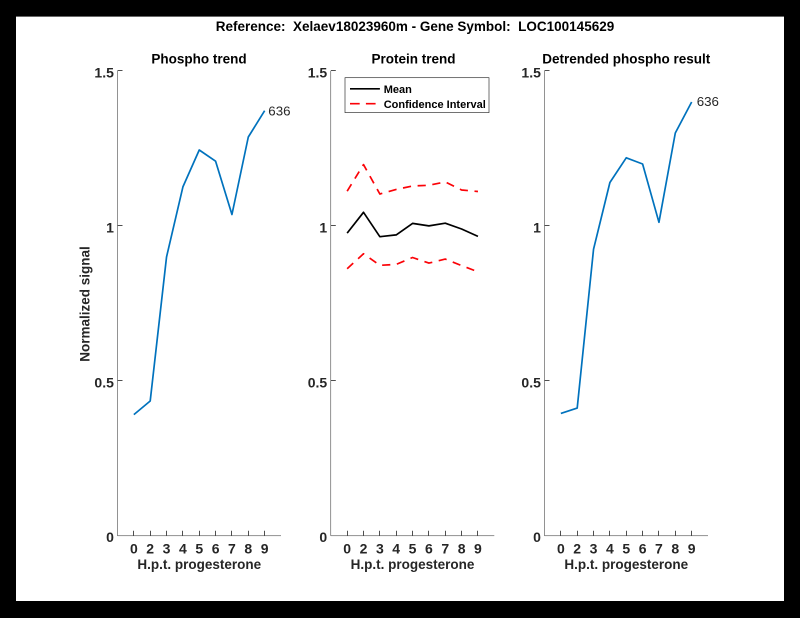  Describe the element at coordinates (84, 304) in the screenshot. I see `svg-text: Normalized signal` at that location.